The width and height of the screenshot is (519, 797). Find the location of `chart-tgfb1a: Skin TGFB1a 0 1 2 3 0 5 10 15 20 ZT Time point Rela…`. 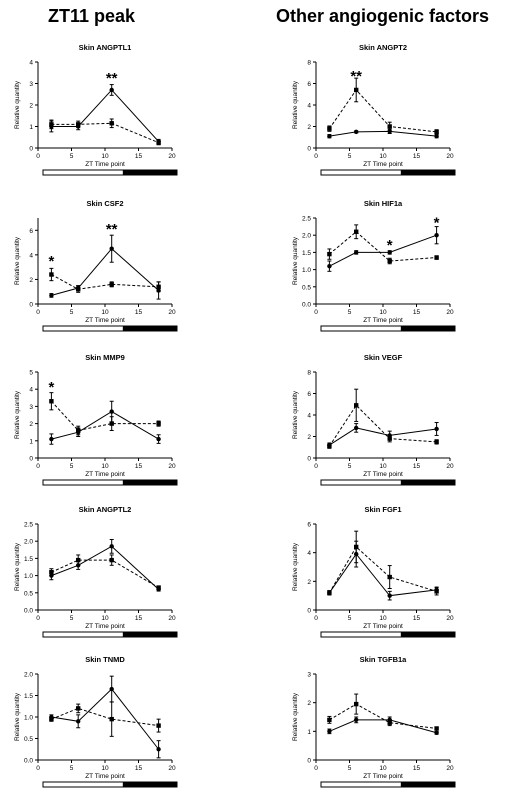

chart-tgfb1a: Skin TGFB1a 0 1 2 3 0 5 10 15 20 ZT Time point Rela… is located at coordinates (373, 722).